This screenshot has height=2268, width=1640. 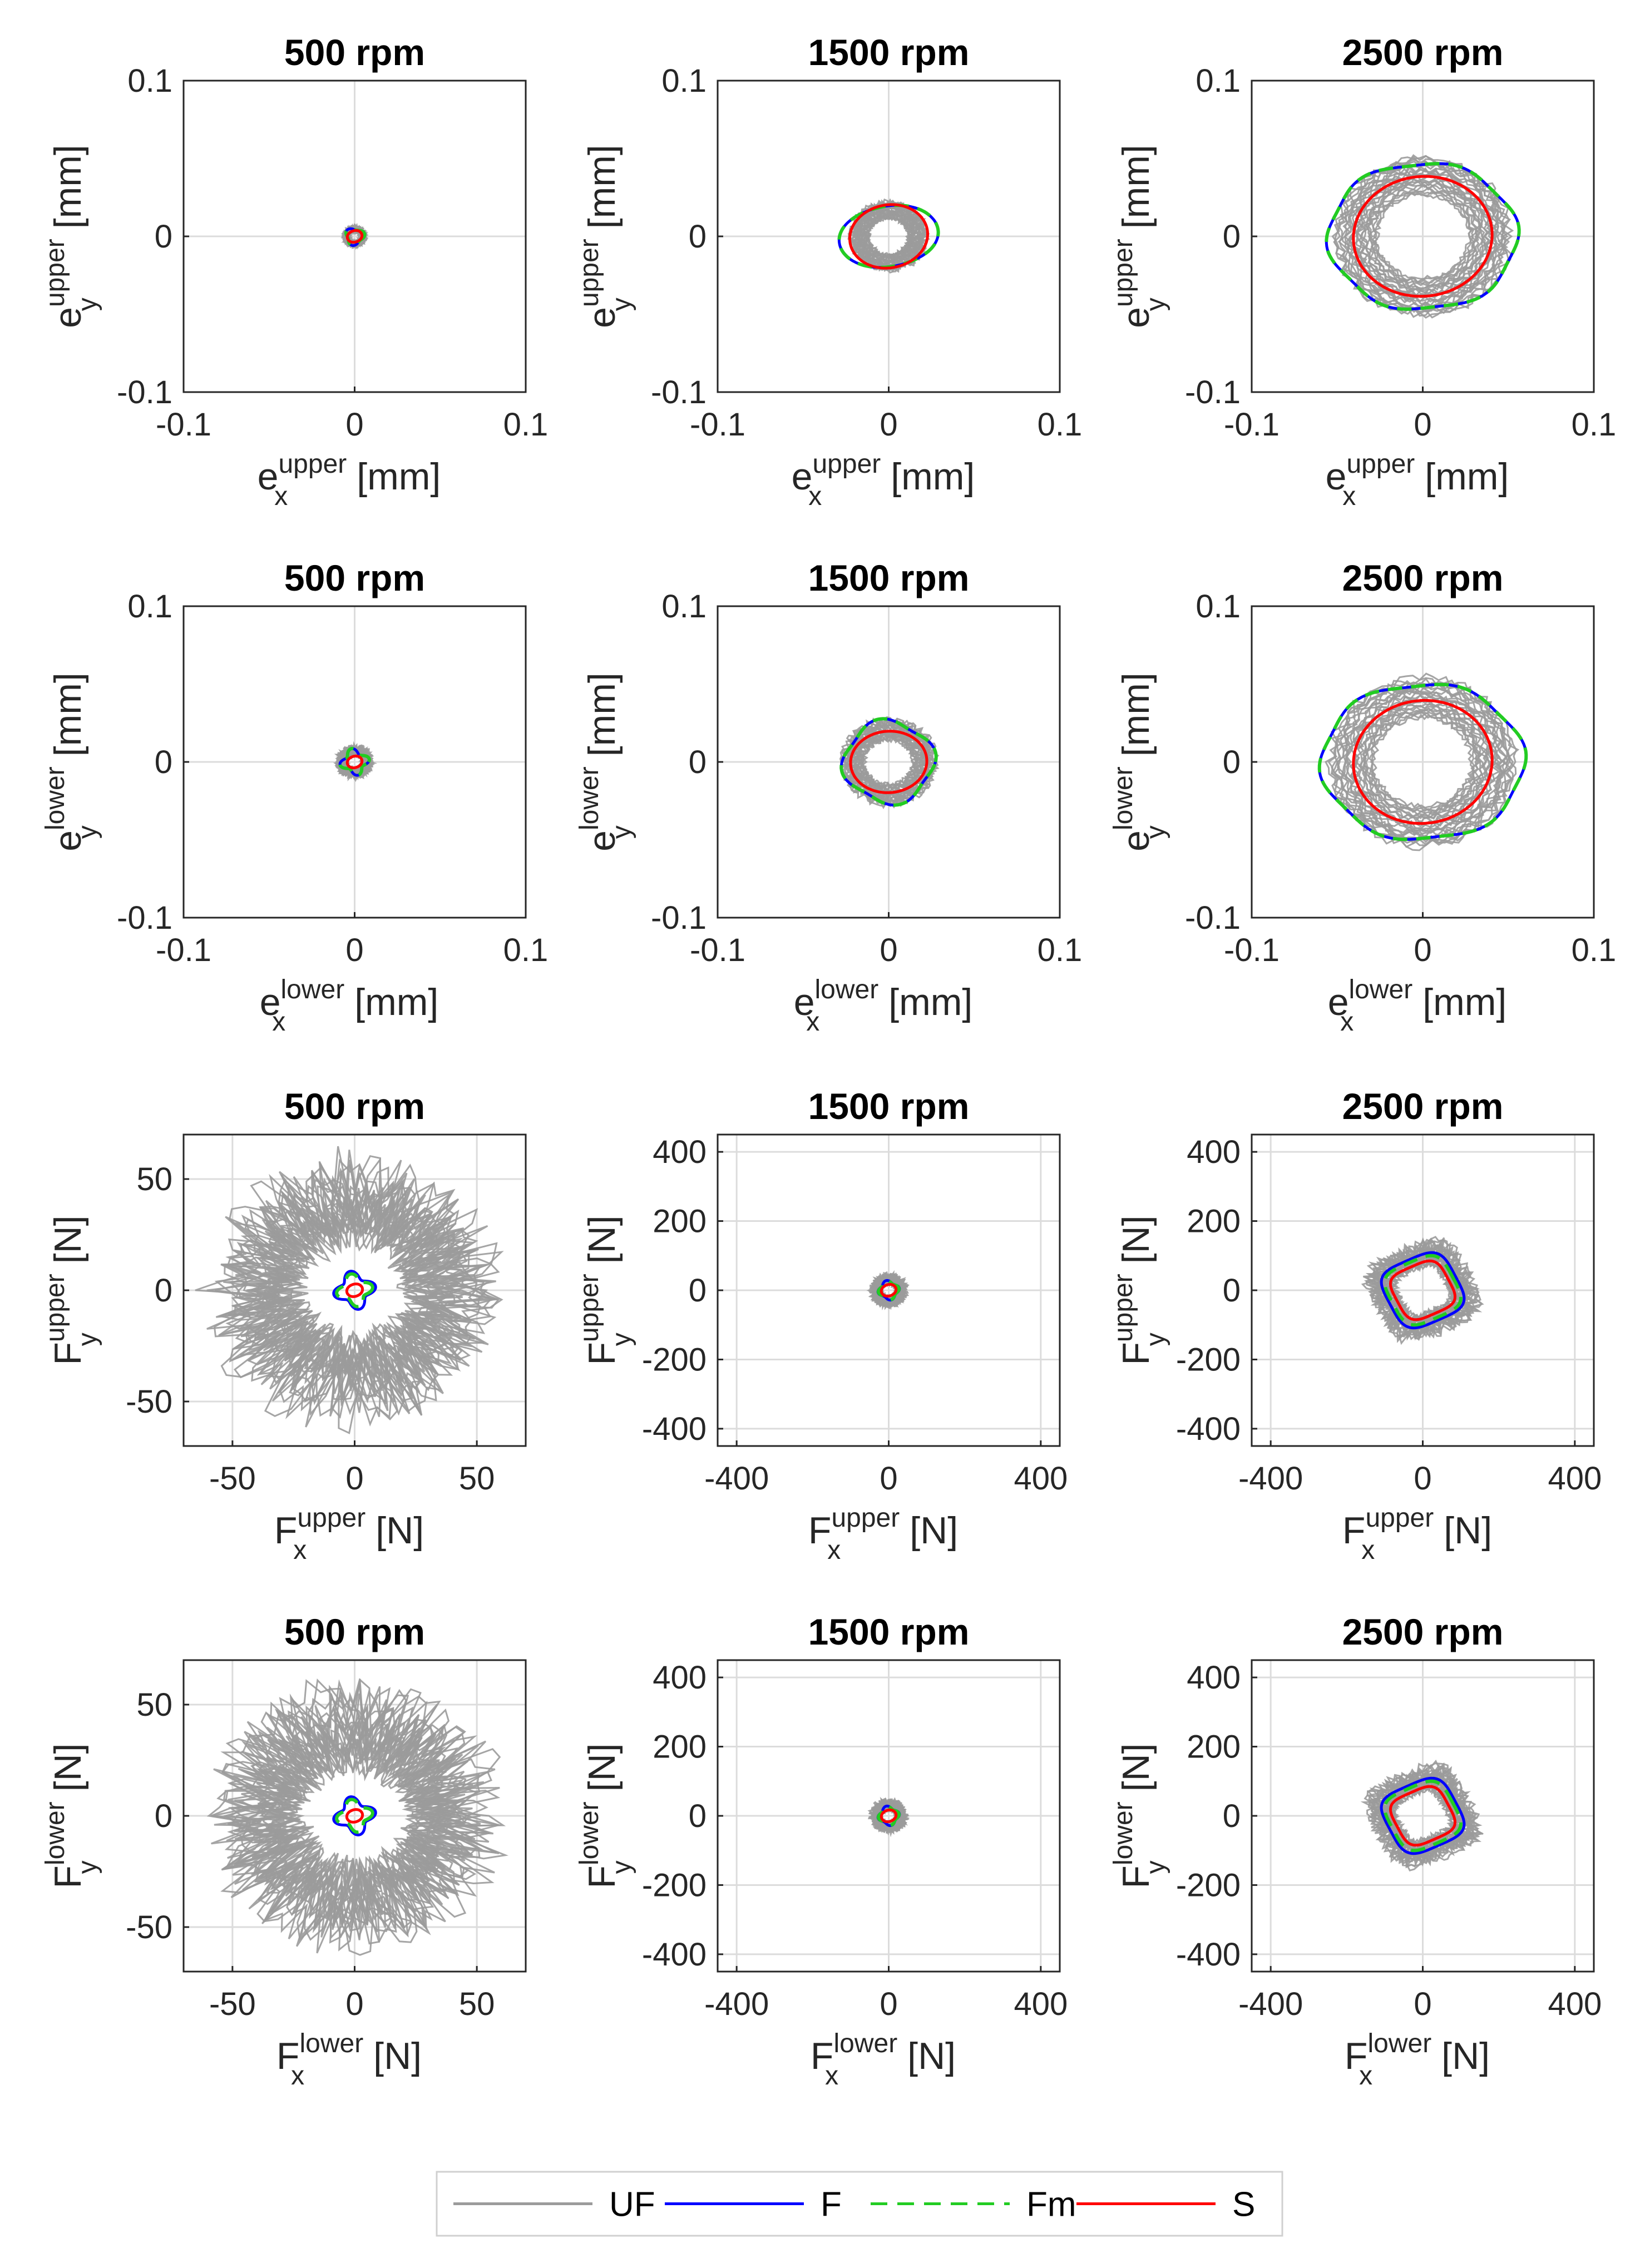 I want to click on y-axis-label: elowery[mm], so click(x=71, y=762).